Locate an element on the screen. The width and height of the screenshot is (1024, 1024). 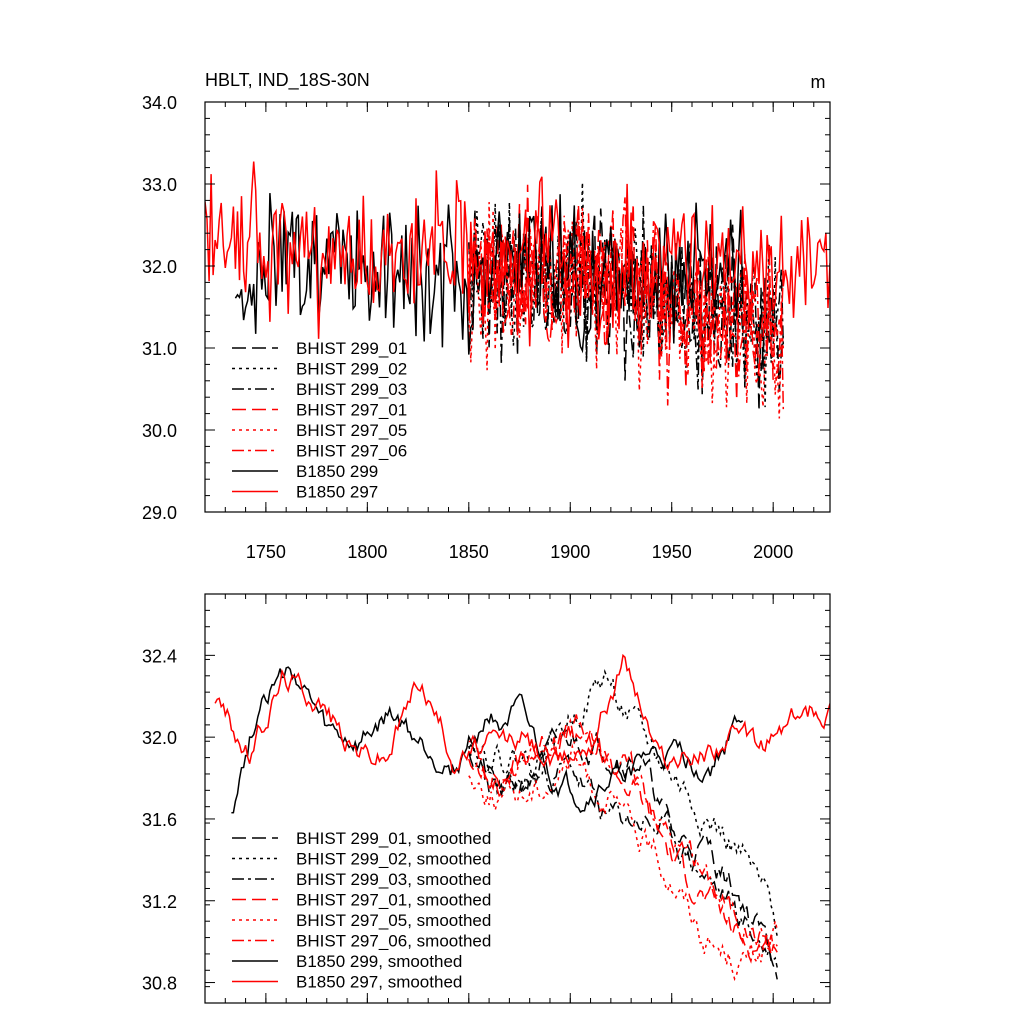
legend-label: B1850 297, smoothed is located at coordinates (379, 982).